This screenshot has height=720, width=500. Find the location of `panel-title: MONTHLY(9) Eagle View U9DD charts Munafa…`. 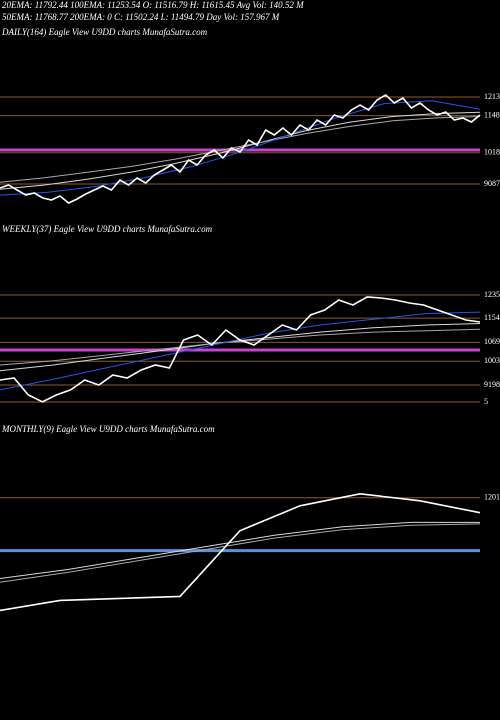

panel-title: MONTHLY(9) Eagle View U9DD charts Munafa… is located at coordinates (108, 429).